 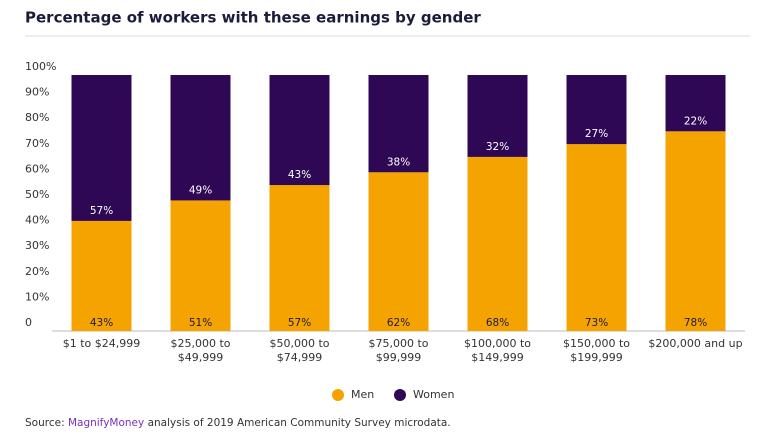 What do you see at coordinates (37, 245) in the screenshot?
I see `y-tick-label: 30%` at bounding box center [37, 245].